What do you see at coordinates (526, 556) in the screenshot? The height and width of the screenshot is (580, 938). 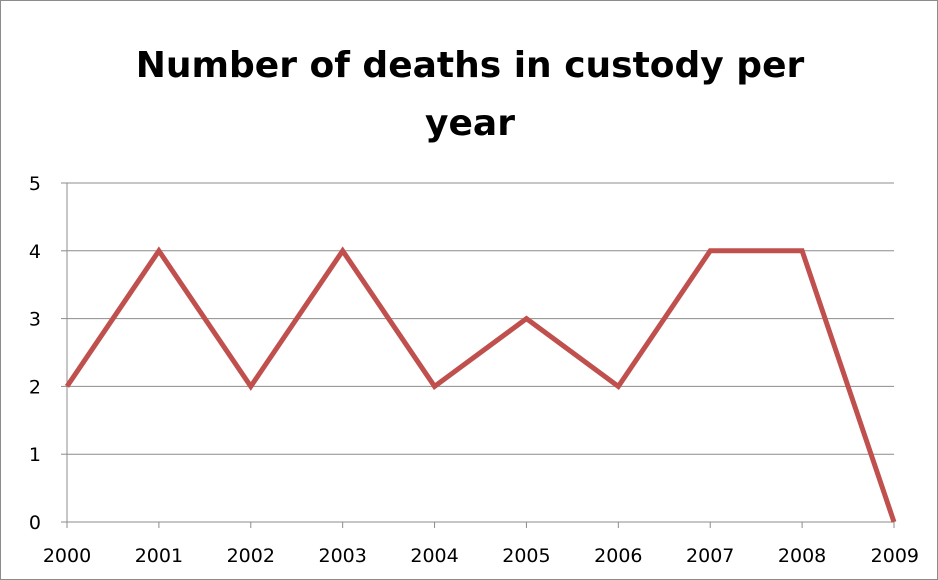 I see `x-tick-label-2005: 2005` at bounding box center [526, 556].